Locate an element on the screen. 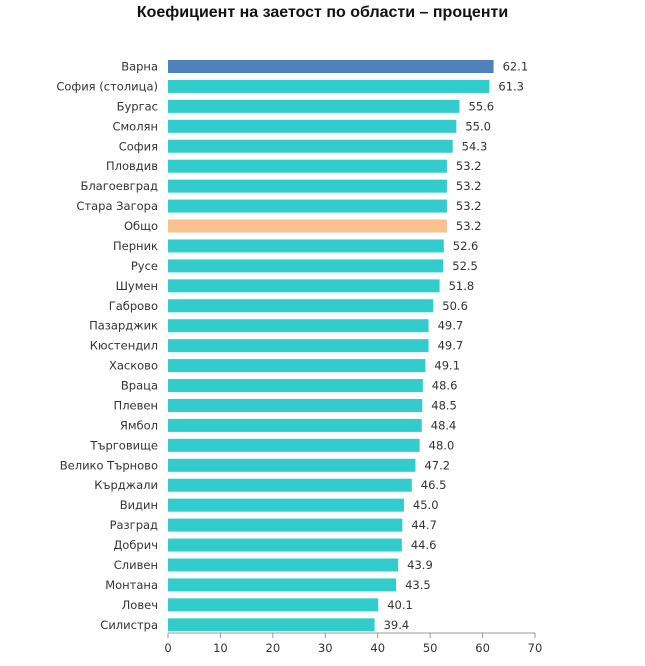  data-label: 50.6 is located at coordinates (455, 306).